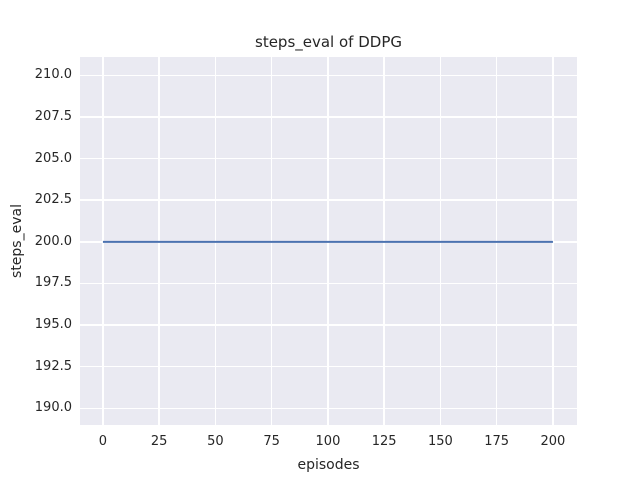  What do you see at coordinates (103, 241) in the screenshot?
I see `vertical-gridline` at bounding box center [103, 241].